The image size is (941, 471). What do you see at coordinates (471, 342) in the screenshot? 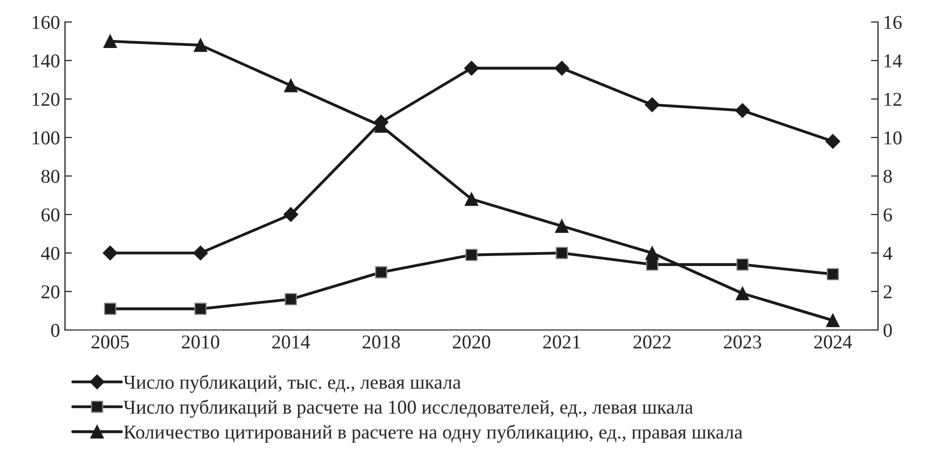
I see `x-tick-label: 2020` at bounding box center [471, 342].